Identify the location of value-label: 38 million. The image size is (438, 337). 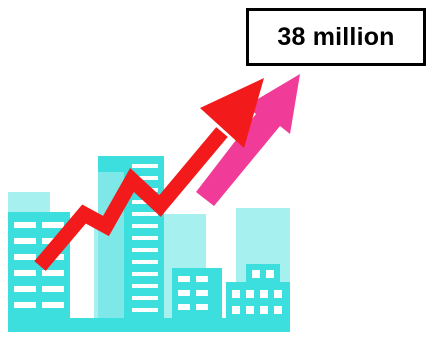
(336, 36).